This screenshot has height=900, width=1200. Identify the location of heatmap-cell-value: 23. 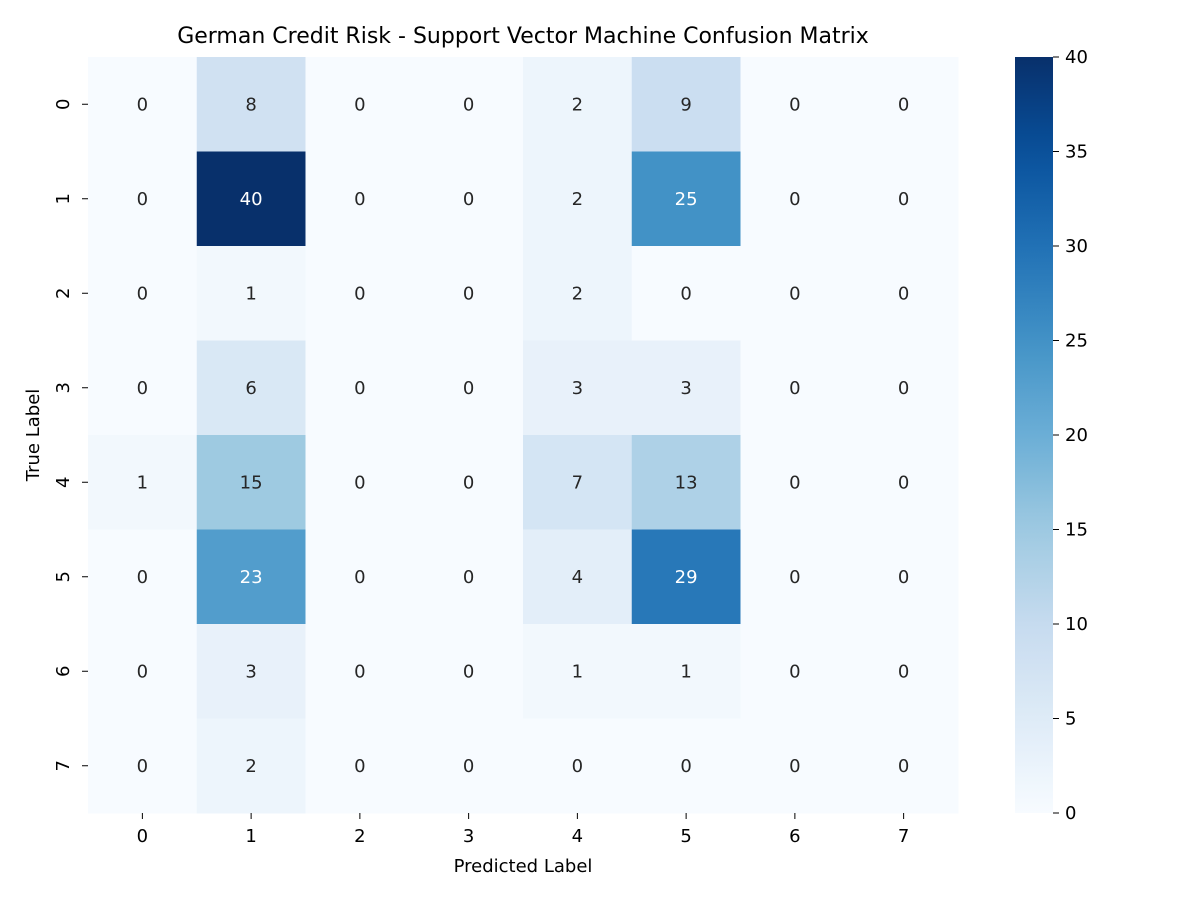
(251, 577).